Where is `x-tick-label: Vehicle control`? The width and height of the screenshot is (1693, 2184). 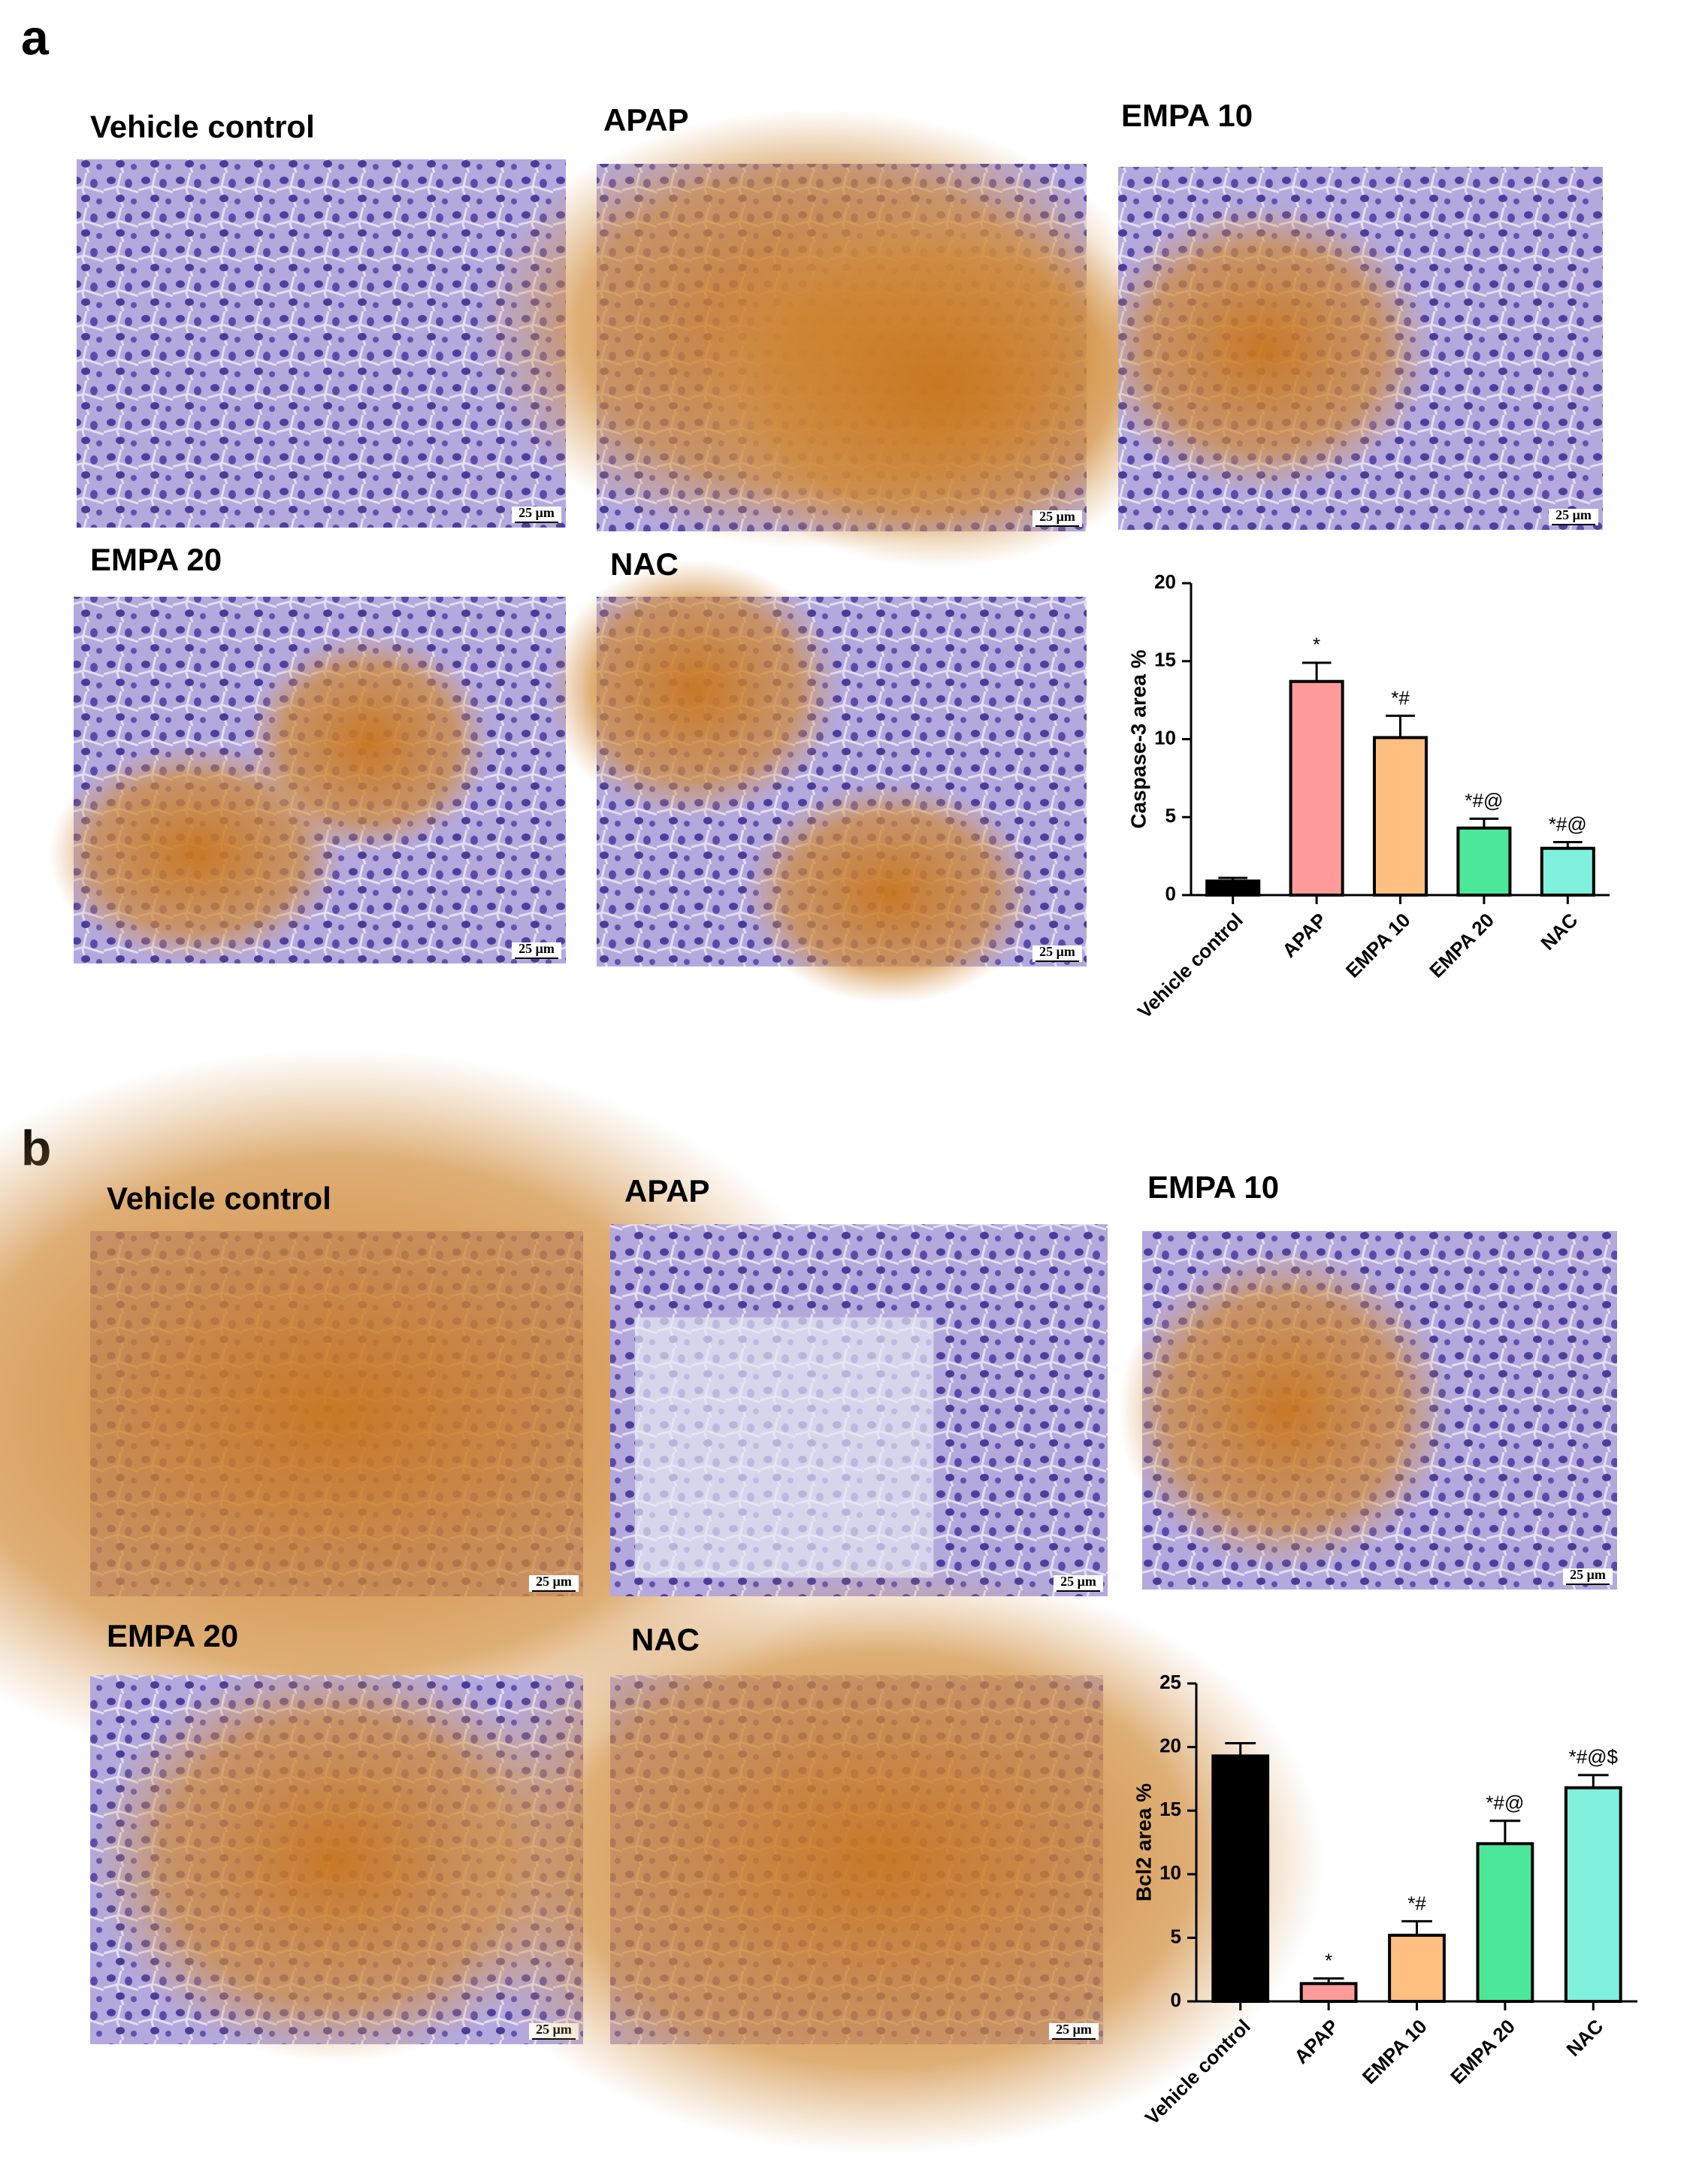
x-tick-label: Vehicle control is located at coordinates (1190, 966).